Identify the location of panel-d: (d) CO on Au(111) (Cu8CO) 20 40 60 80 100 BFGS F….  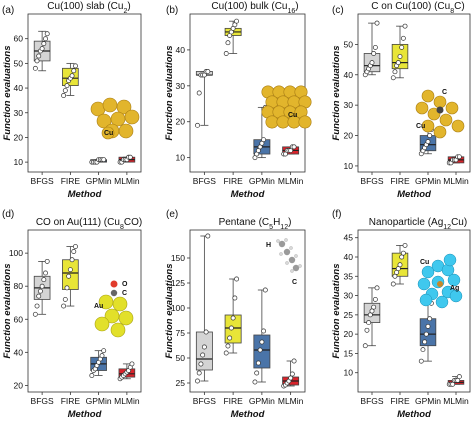
(72, 314).